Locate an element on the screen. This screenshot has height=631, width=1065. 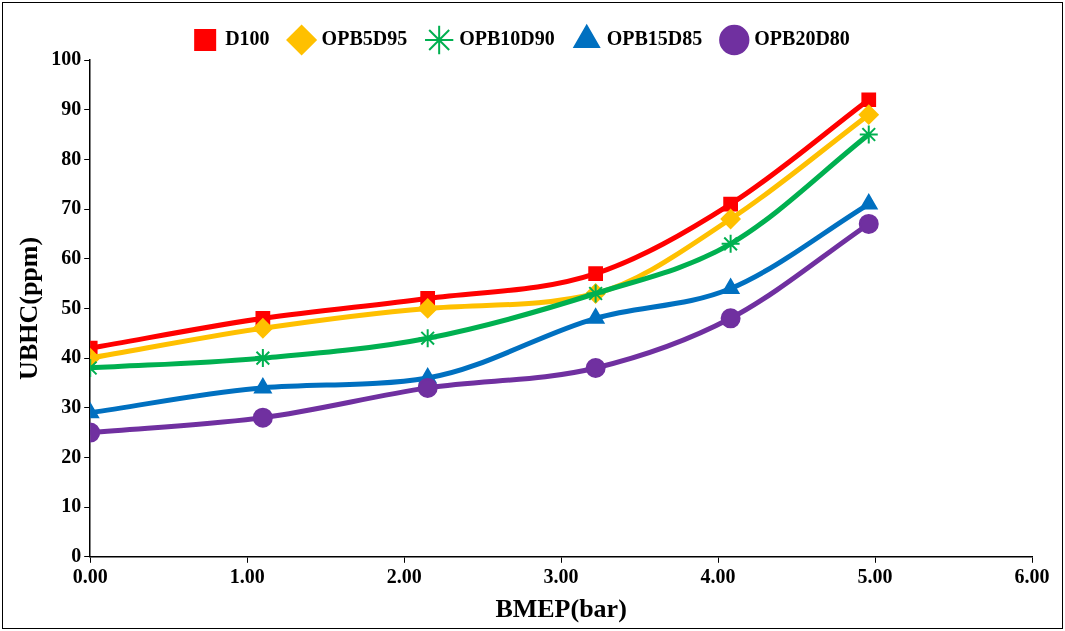
y-tick-label: 0 is located at coordinates (76, 554).